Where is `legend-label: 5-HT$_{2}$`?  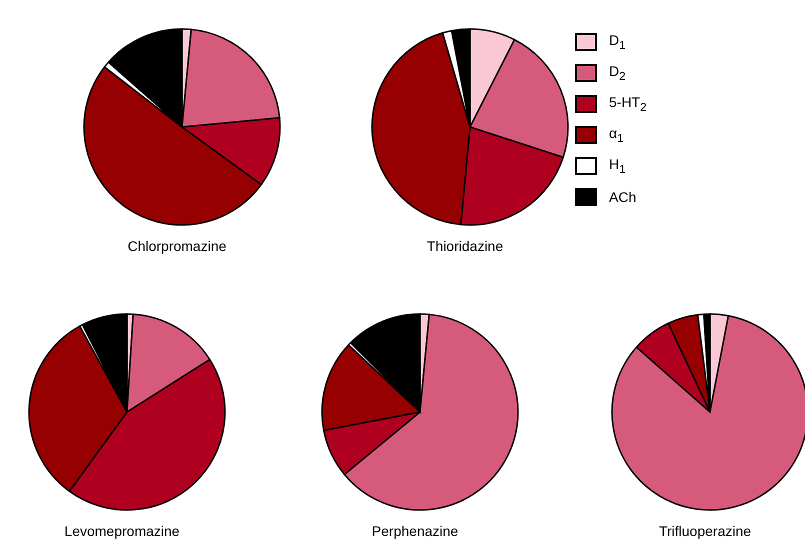
legend-label: 5-HT$_{2}$ is located at coordinates (628, 104).